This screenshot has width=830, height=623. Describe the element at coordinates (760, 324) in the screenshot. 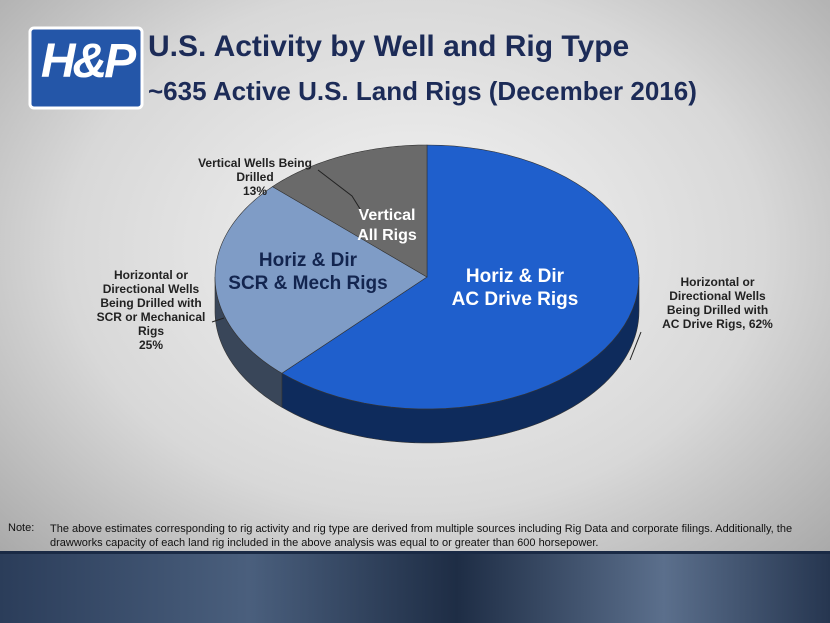

I see `value-label: 62%` at that location.